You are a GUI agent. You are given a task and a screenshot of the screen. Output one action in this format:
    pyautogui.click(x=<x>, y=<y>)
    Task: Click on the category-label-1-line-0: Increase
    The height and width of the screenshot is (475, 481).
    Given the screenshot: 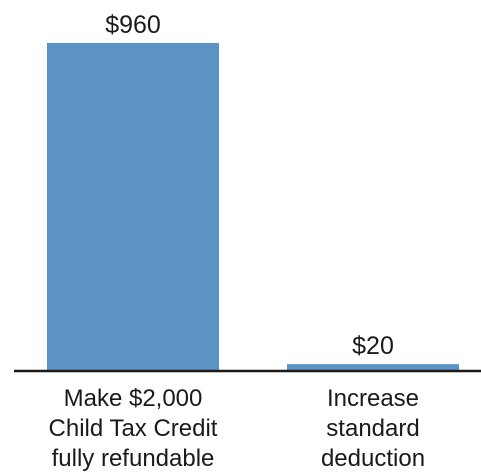 What is the action you would take?
    pyautogui.click(x=373, y=398)
    